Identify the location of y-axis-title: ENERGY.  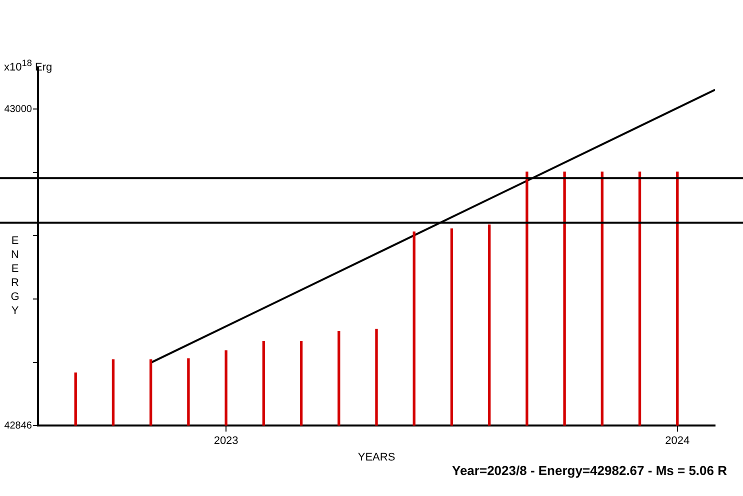
(15, 276).